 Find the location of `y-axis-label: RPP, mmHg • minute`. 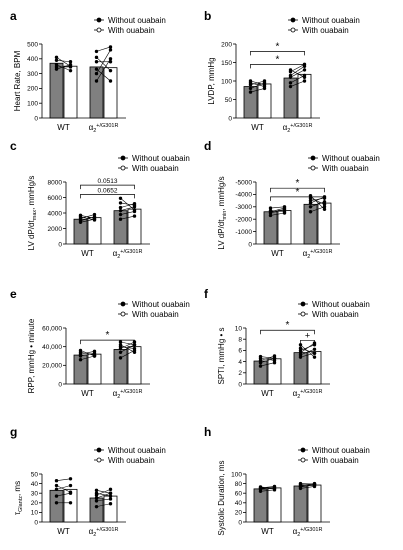

y-axis-label: RPP, mmHg • minute is located at coordinates (31, 355).